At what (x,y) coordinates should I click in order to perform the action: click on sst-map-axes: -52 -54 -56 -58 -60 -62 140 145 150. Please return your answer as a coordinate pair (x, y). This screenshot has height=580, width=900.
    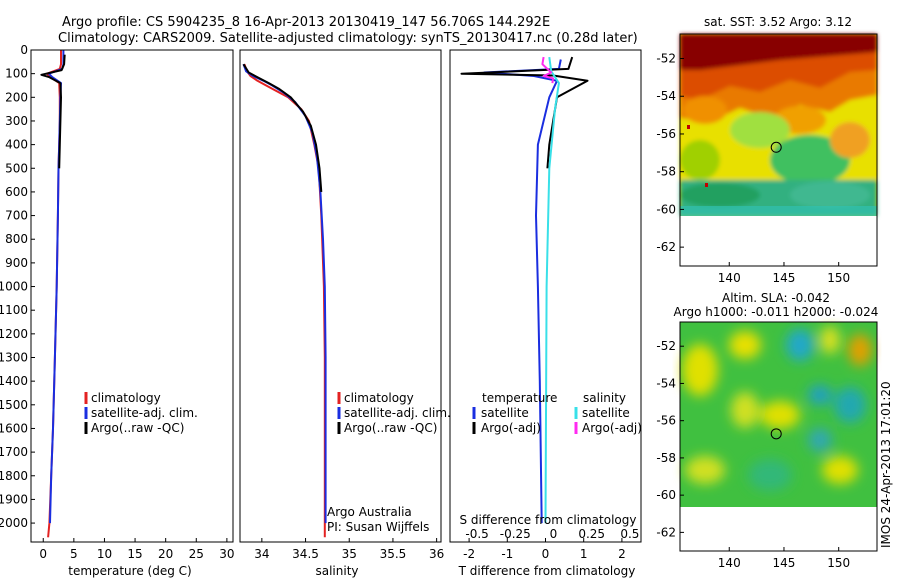
    Looking at the image, I should click on (753, 168).